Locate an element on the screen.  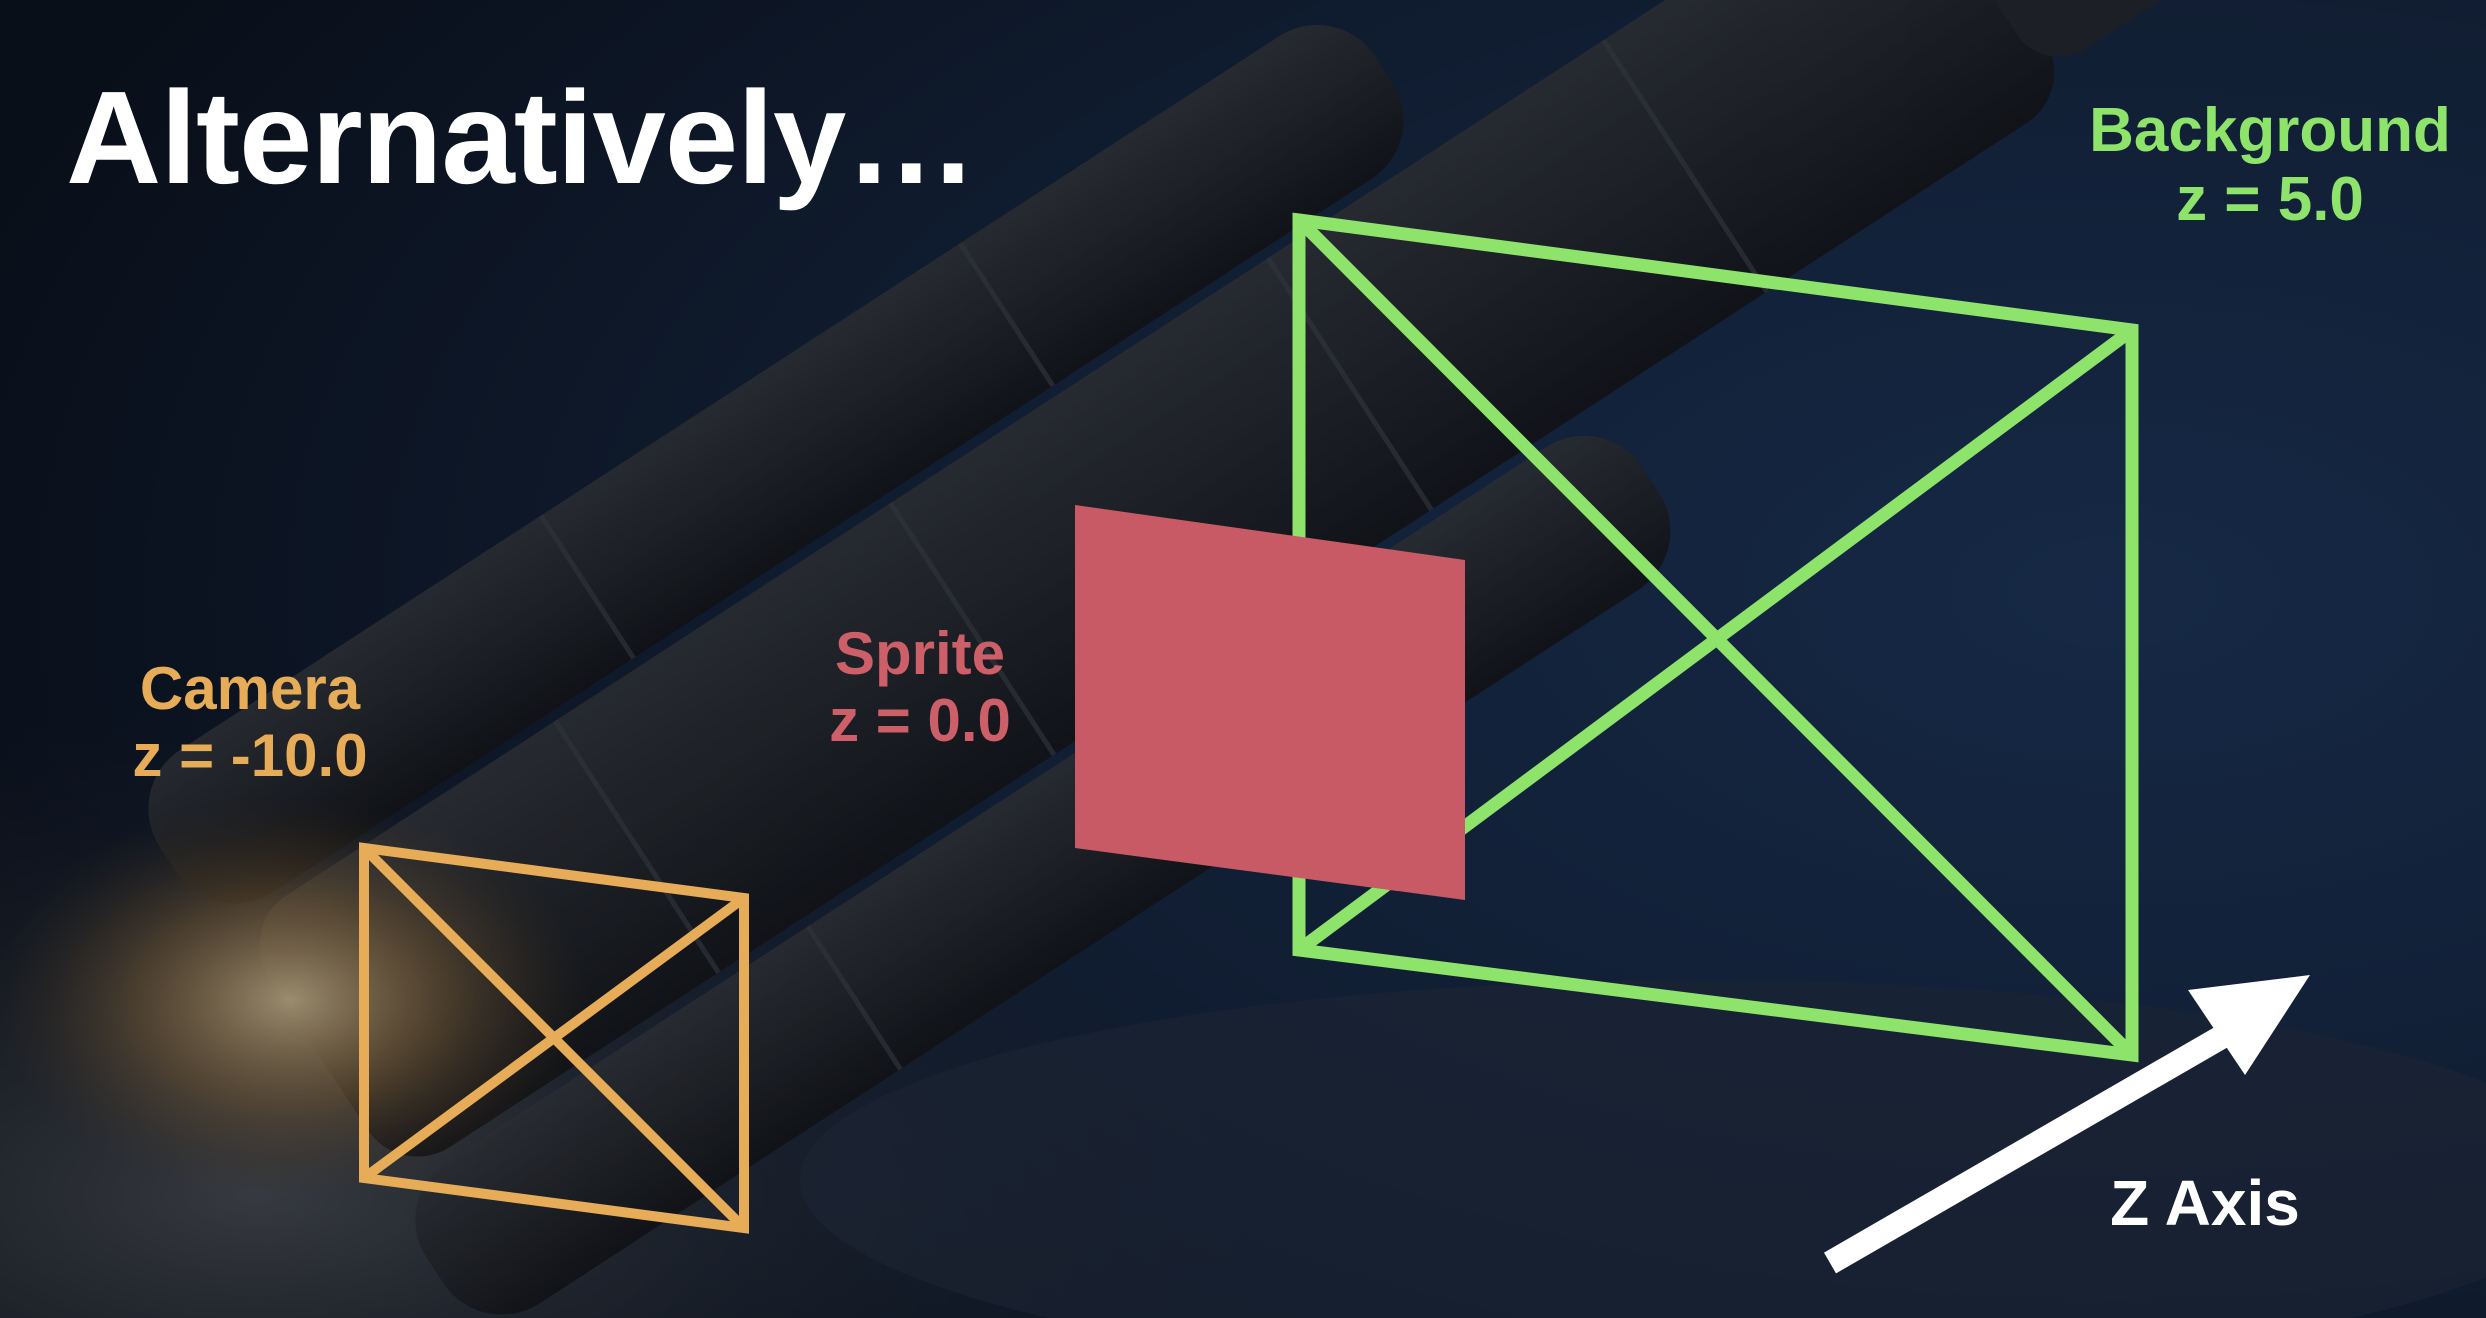
arrow-head-icon is located at coordinates (2249, 1025).